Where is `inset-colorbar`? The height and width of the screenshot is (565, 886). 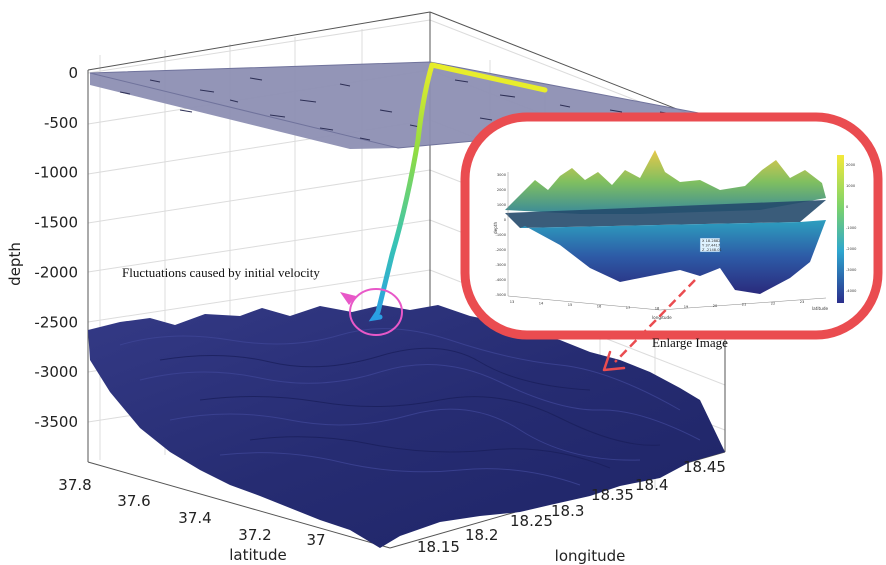
inset-colorbar is located at coordinates (840, 229).